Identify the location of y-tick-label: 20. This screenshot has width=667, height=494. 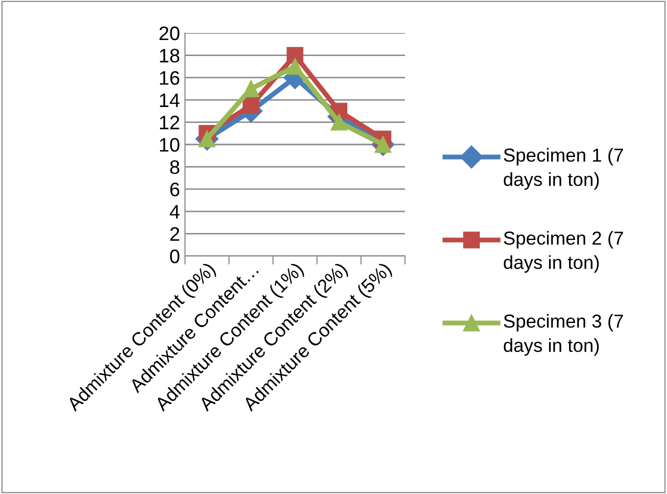
(169, 33).